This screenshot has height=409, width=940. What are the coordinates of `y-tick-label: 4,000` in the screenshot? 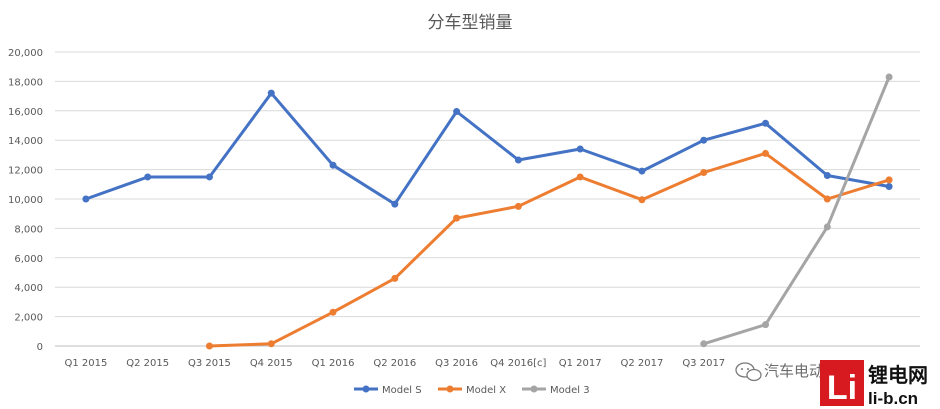 It's located at (28, 288).